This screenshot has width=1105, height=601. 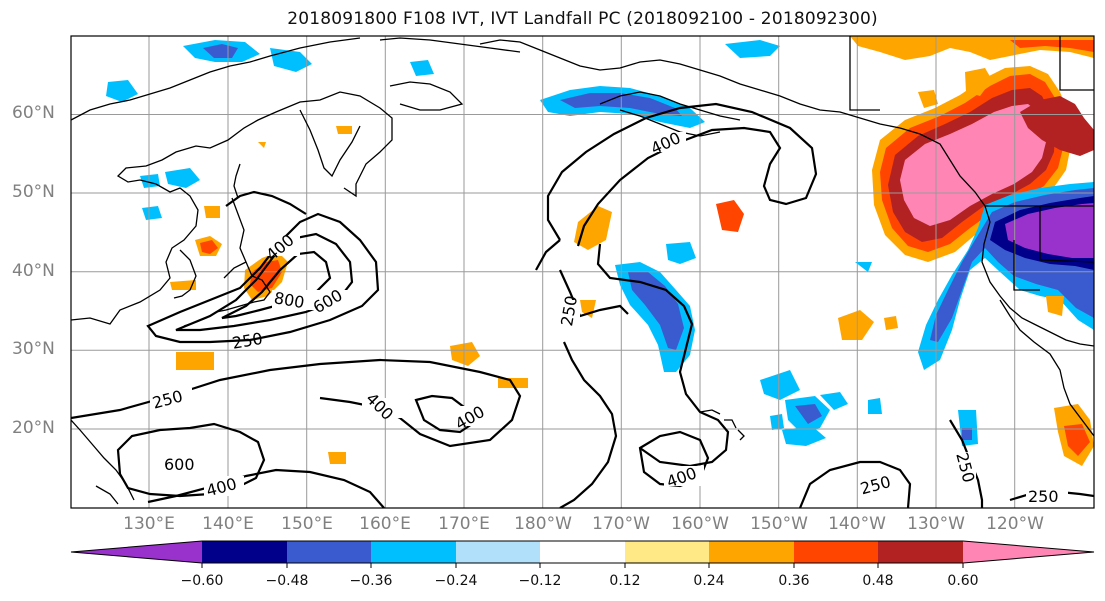 I want to click on lon-label: 160°W, so click(x=700, y=524).